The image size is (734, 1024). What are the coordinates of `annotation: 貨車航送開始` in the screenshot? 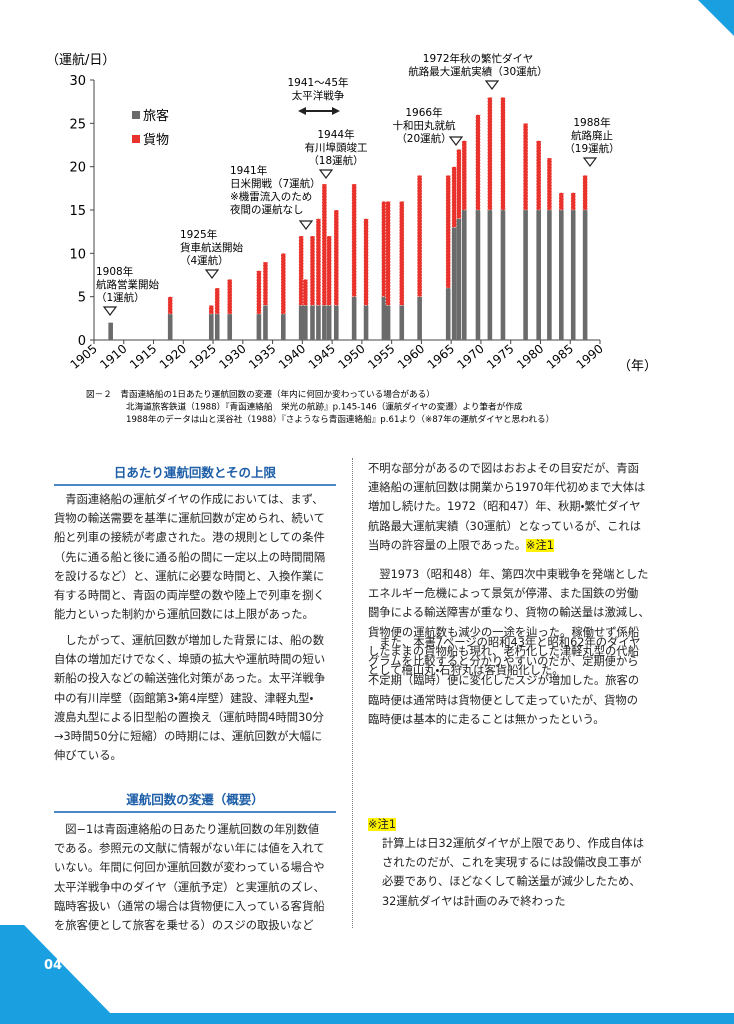 It's located at (211, 247).